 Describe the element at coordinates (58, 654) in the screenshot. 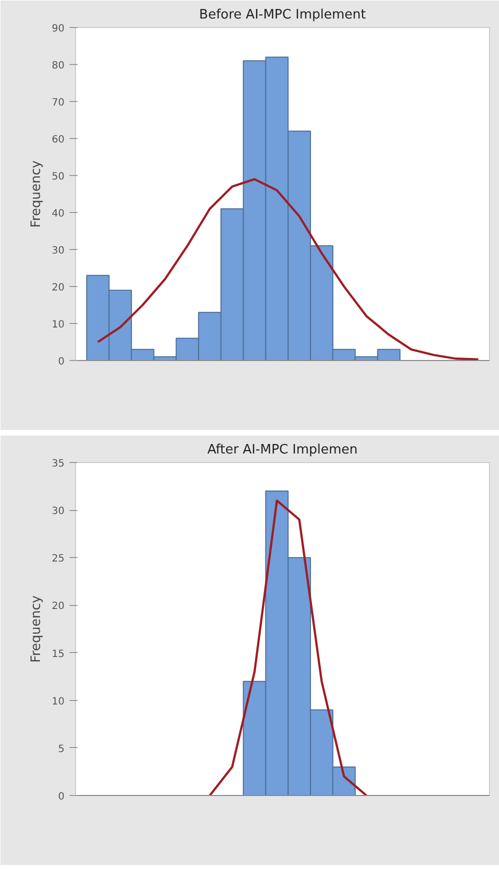

I see `y-tick-label: 15` at that location.